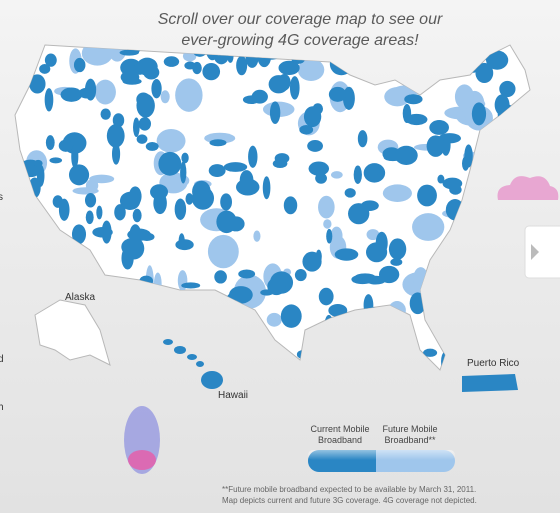 This screenshot has width=560, height=513. I want to click on legend-shine, so click(381, 455).